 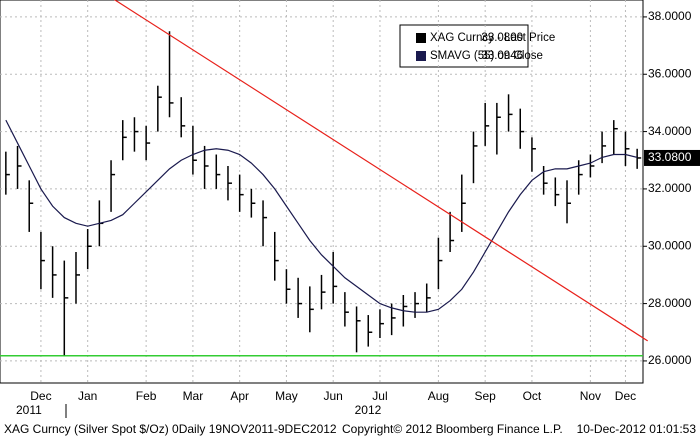 I want to click on x-tick-label: Apr, so click(x=239, y=396).